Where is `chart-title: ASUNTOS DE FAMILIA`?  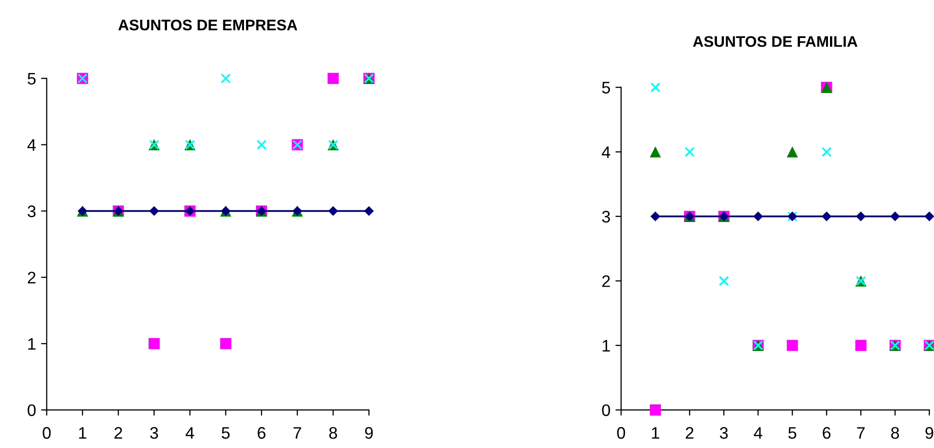
chart-title: ASUNTOS DE FAMILIA is located at coordinates (775, 41).